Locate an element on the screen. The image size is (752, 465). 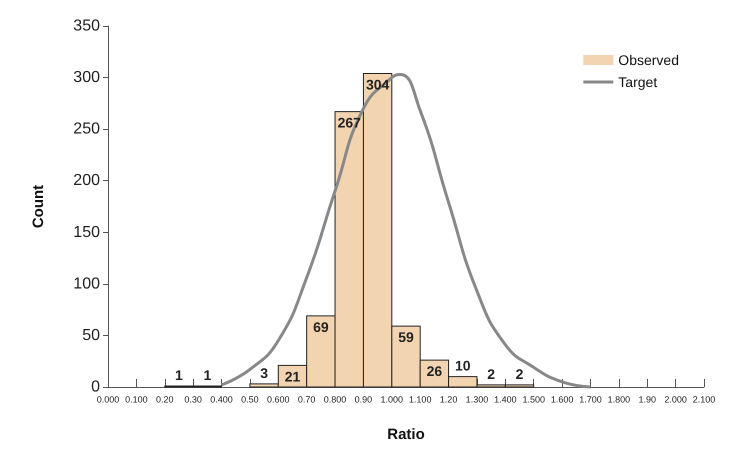
y-tick-label: 150 is located at coordinates (86, 232).